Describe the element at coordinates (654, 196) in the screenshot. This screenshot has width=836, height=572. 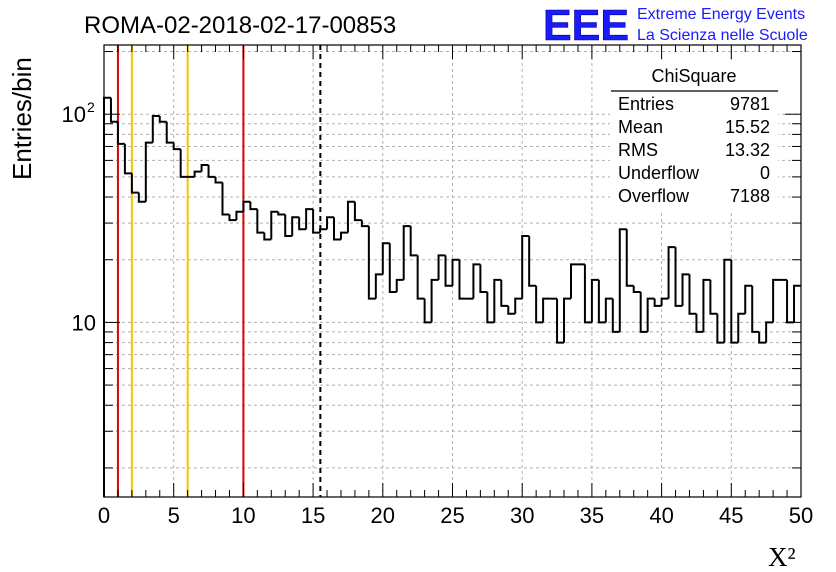
I see `stats-row-label: Overflow` at that location.